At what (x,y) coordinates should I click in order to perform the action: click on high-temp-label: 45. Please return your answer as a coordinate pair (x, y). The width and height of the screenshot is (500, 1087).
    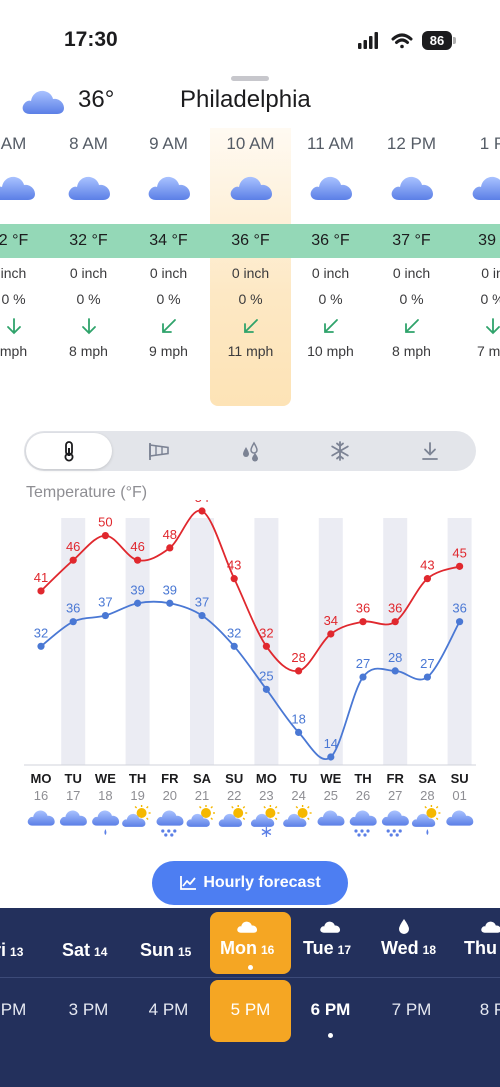
    Looking at the image, I should click on (459, 552).